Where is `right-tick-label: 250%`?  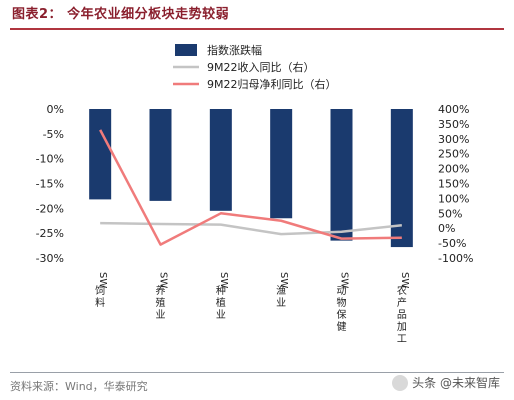 right-tick-label: 250% is located at coordinates (453, 154).